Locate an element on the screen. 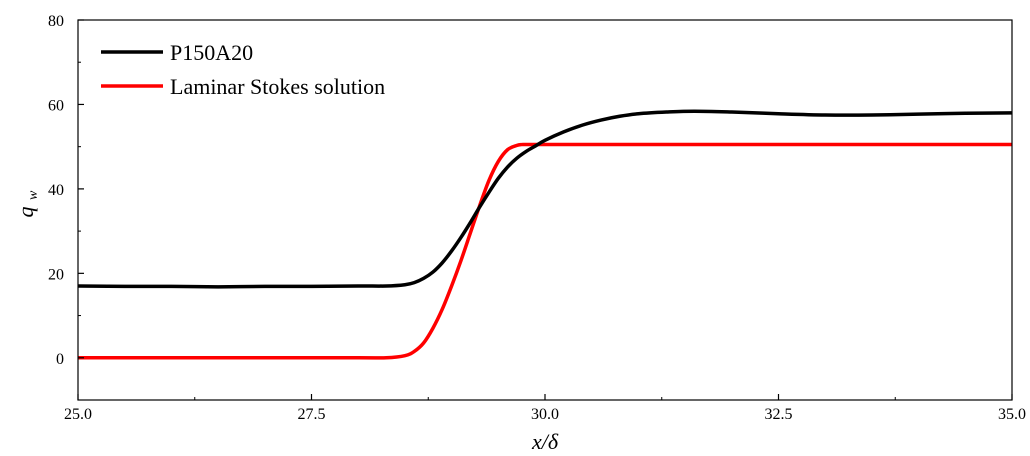 Image resolution: width=1030 pixels, height=456 pixels. y-tick-label: 60 is located at coordinates (56, 105).